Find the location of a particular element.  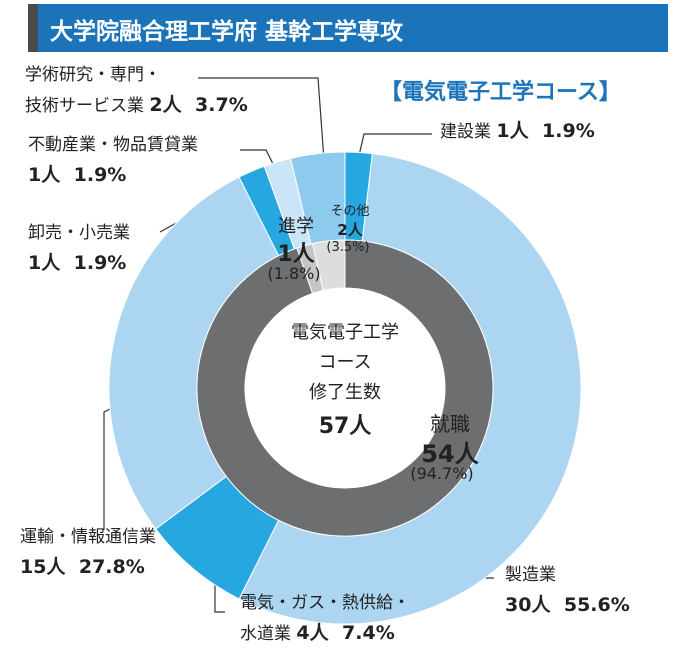

outer-label: 製造業 30人 55.6% is located at coordinates (567, 590).